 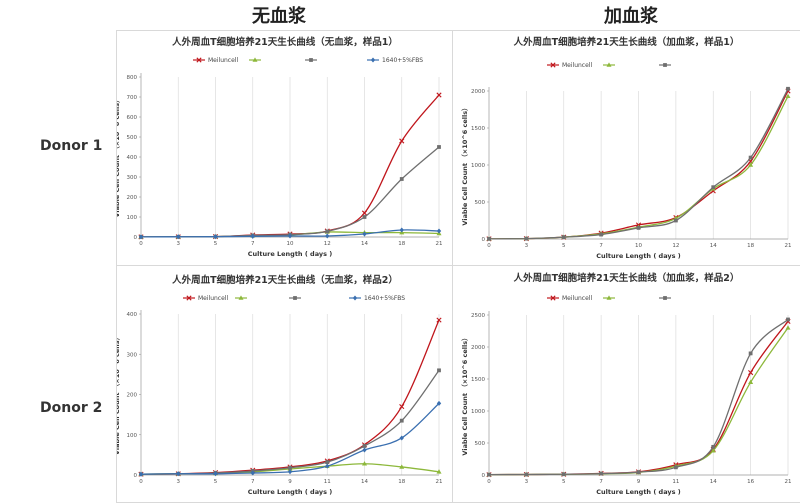 What do you see at coordinates (71, 146) in the screenshot?
I see `row-header-donor-1: Donor 1` at bounding box center [71, 146].